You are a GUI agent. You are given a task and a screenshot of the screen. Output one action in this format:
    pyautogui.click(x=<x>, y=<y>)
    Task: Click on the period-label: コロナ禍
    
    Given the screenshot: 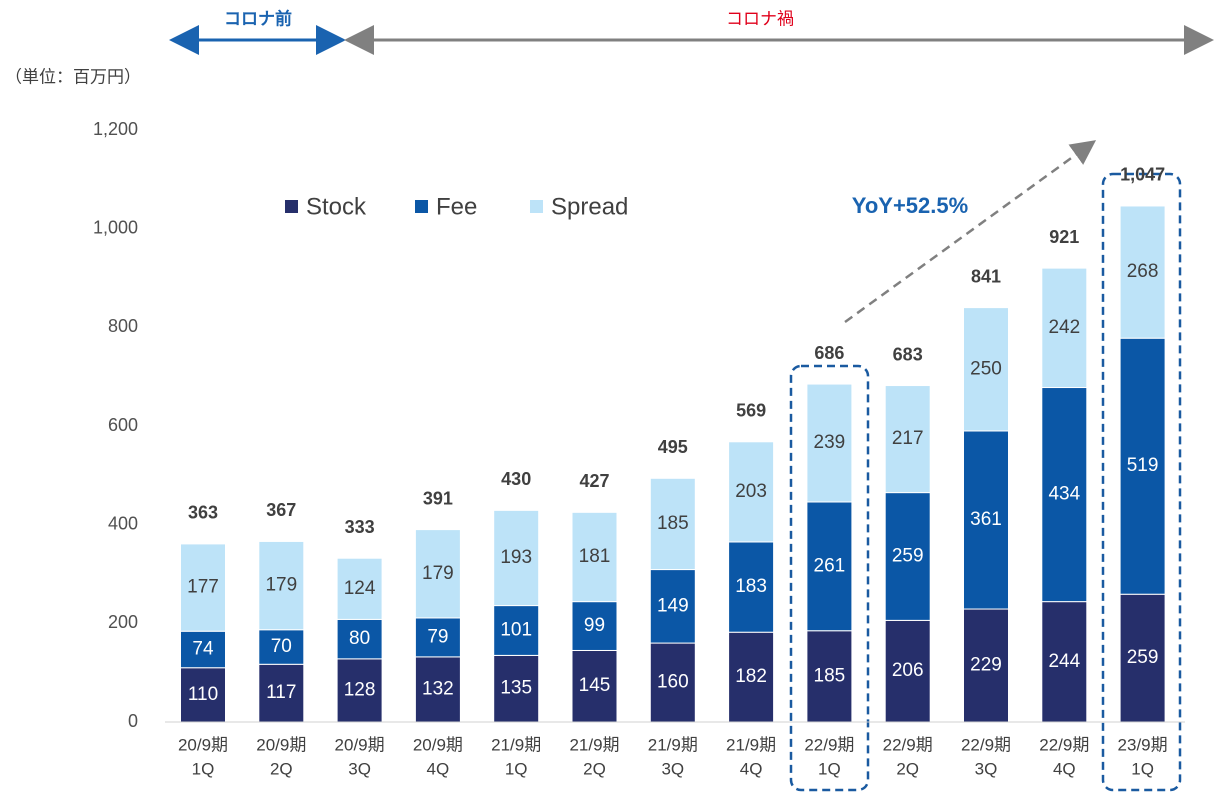 What is the action you would take?
    pyautogui.click(x=760, y=18)
    